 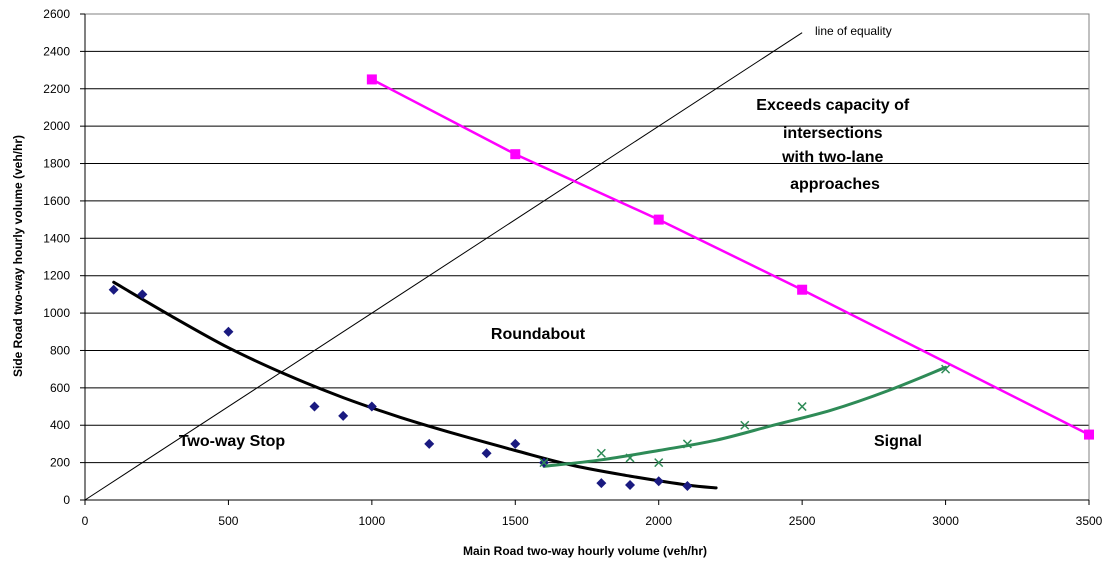 I want to click on x-tick-label-3: 1500, so click(x=515, y=521).